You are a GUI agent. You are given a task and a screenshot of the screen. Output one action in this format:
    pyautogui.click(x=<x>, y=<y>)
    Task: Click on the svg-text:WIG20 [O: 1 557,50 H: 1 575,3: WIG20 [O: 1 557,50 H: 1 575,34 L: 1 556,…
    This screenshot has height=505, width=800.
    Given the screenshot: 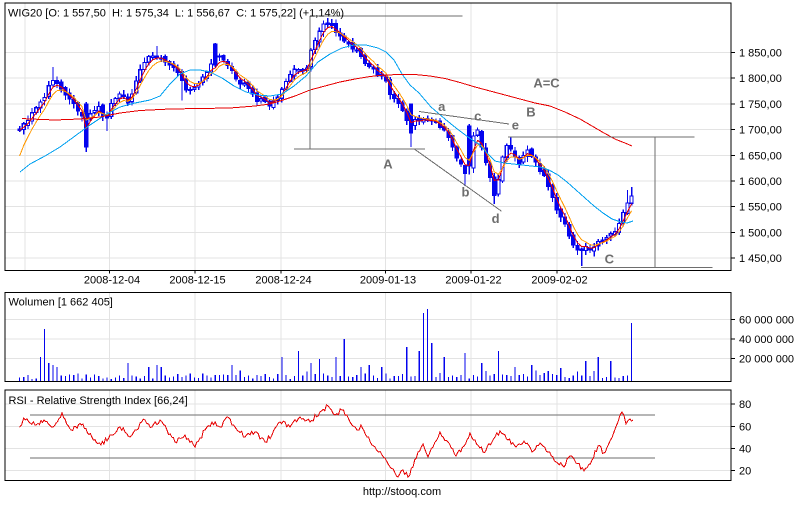 What is the action you would take?
    pyautogui.click(x=176, y=14)
    